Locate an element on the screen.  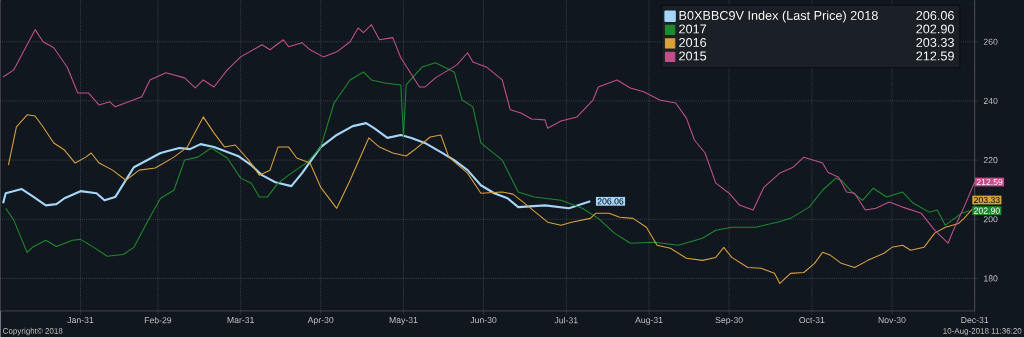
annotation: 203.33 is located at coordinates (935, 42).